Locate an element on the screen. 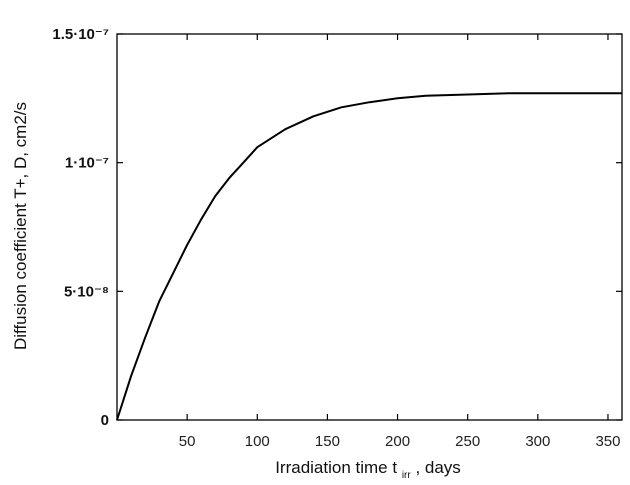  y-tick-label: 5·10⁻⁸ is located at coordinates (86, 291).